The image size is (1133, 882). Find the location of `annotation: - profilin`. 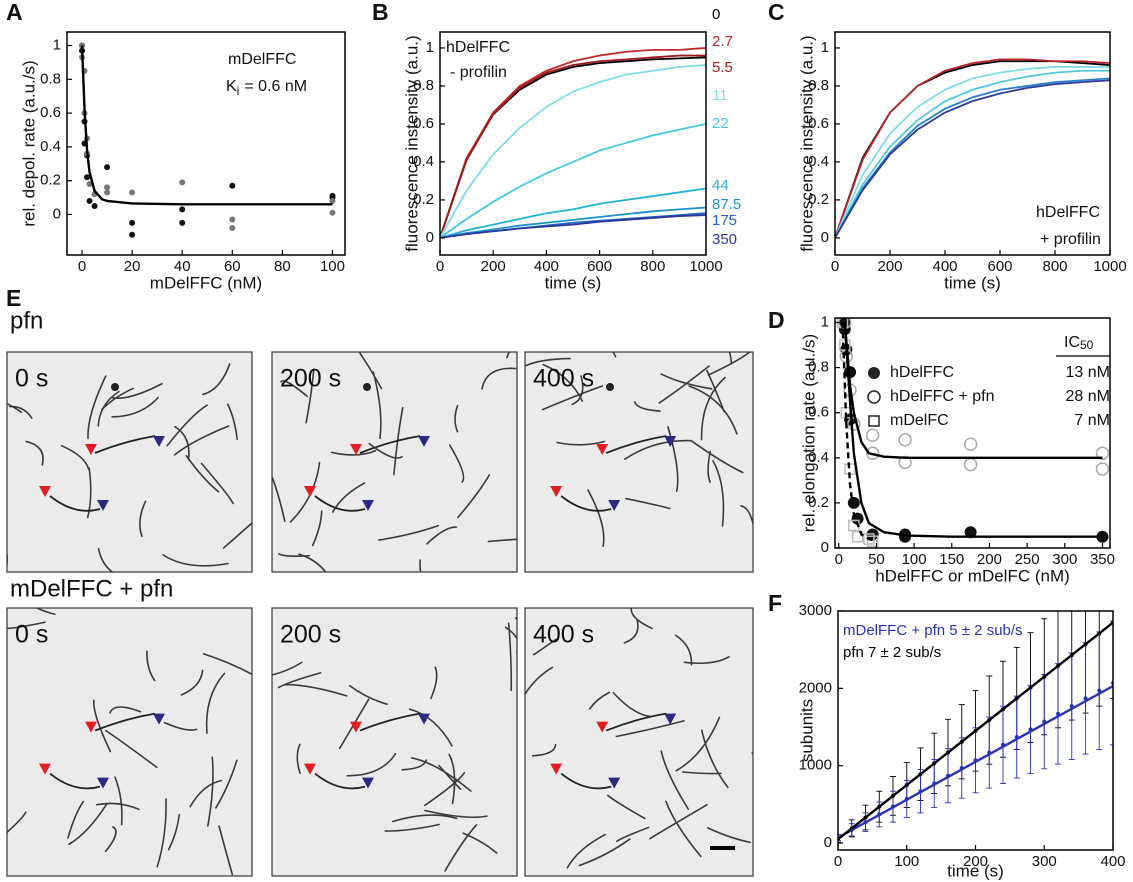

annotation: - profilin is located at coordinates (478, 72).